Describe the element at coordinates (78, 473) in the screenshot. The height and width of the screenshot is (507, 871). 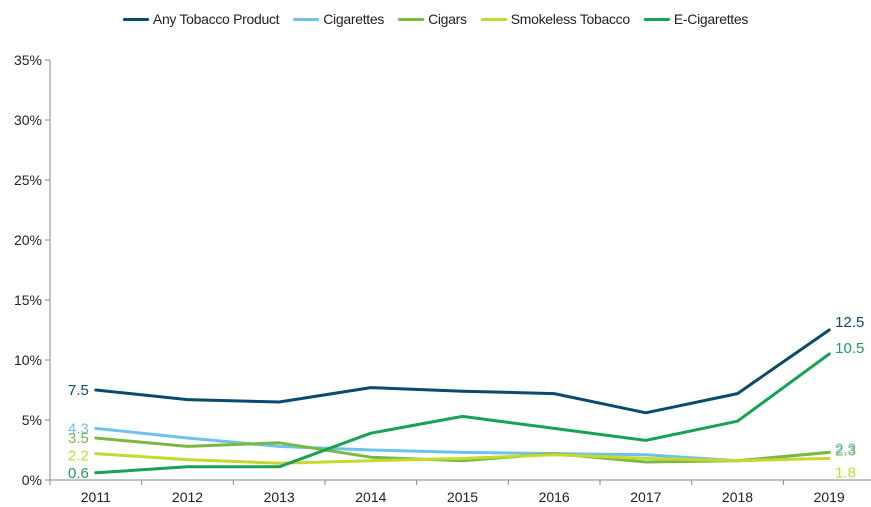
I see `data-label-start: 0.6` at that location.